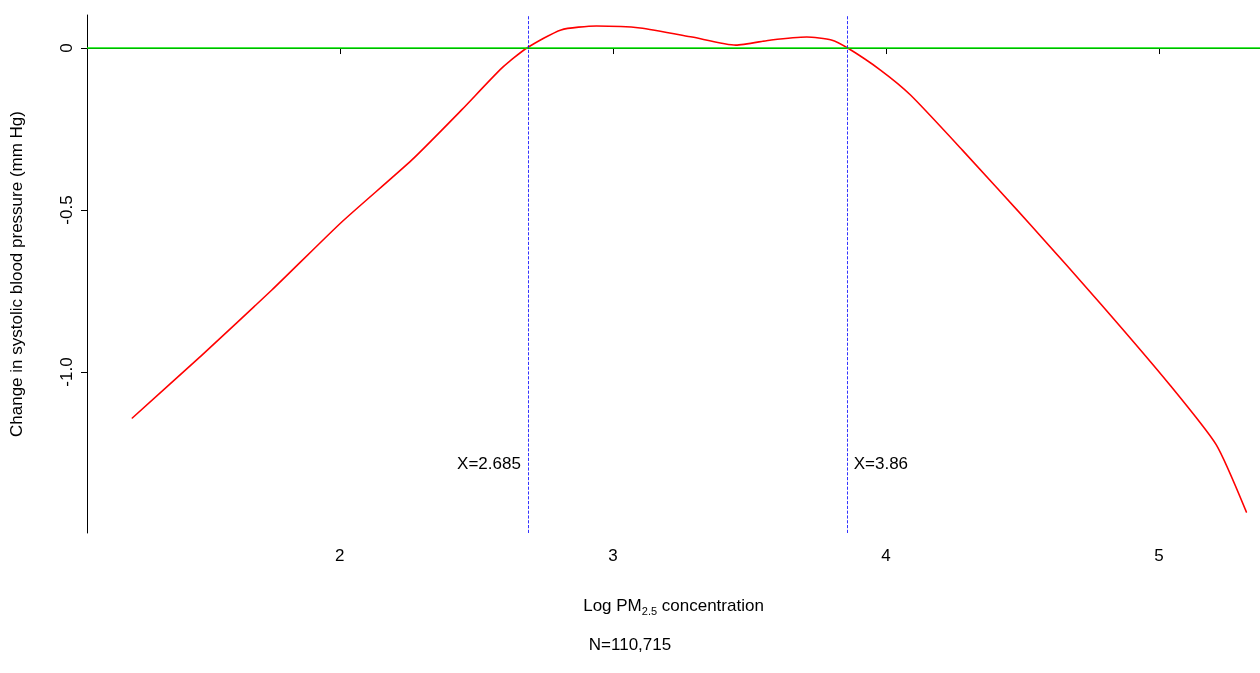 This screenshot has width=1260, height=673. What do you see at coordinates (340, 555) in the screenshot?
I see `x-tick-label: 2` at bounding box center [340, 555].